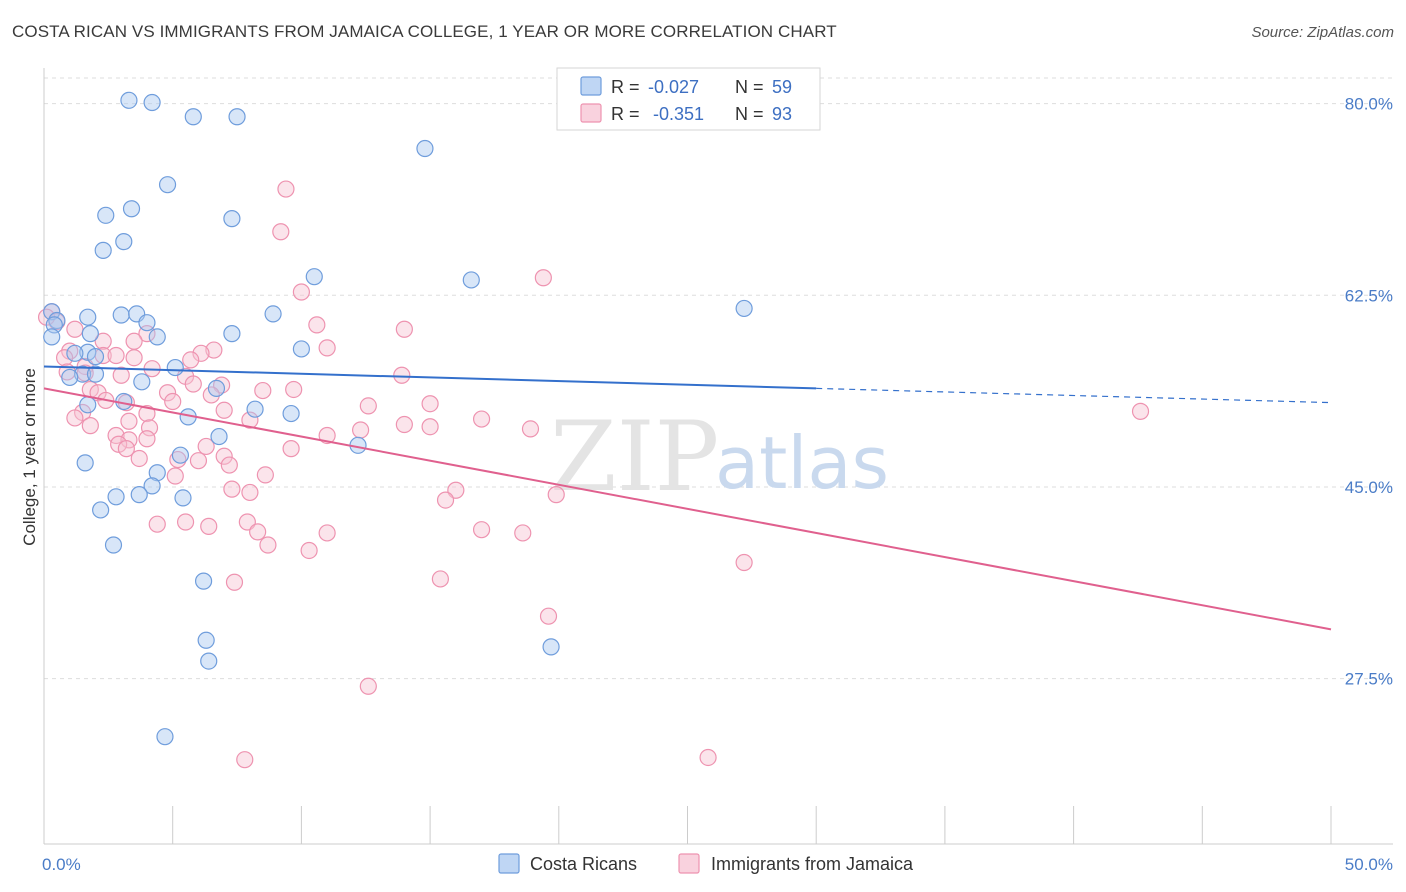 Image resolution: width=1406 pixels, height=892 pixels. Describe the element at coordinates (430, 377) in the screenshot. I see `costa-rican-trend-line` at that location.